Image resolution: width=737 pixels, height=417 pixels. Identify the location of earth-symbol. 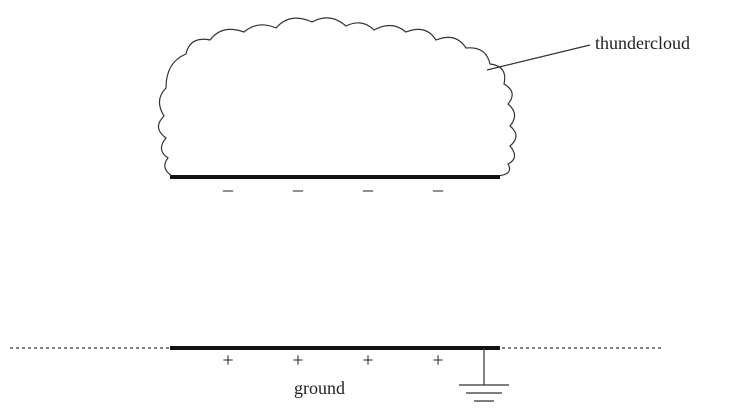
(484, 375).